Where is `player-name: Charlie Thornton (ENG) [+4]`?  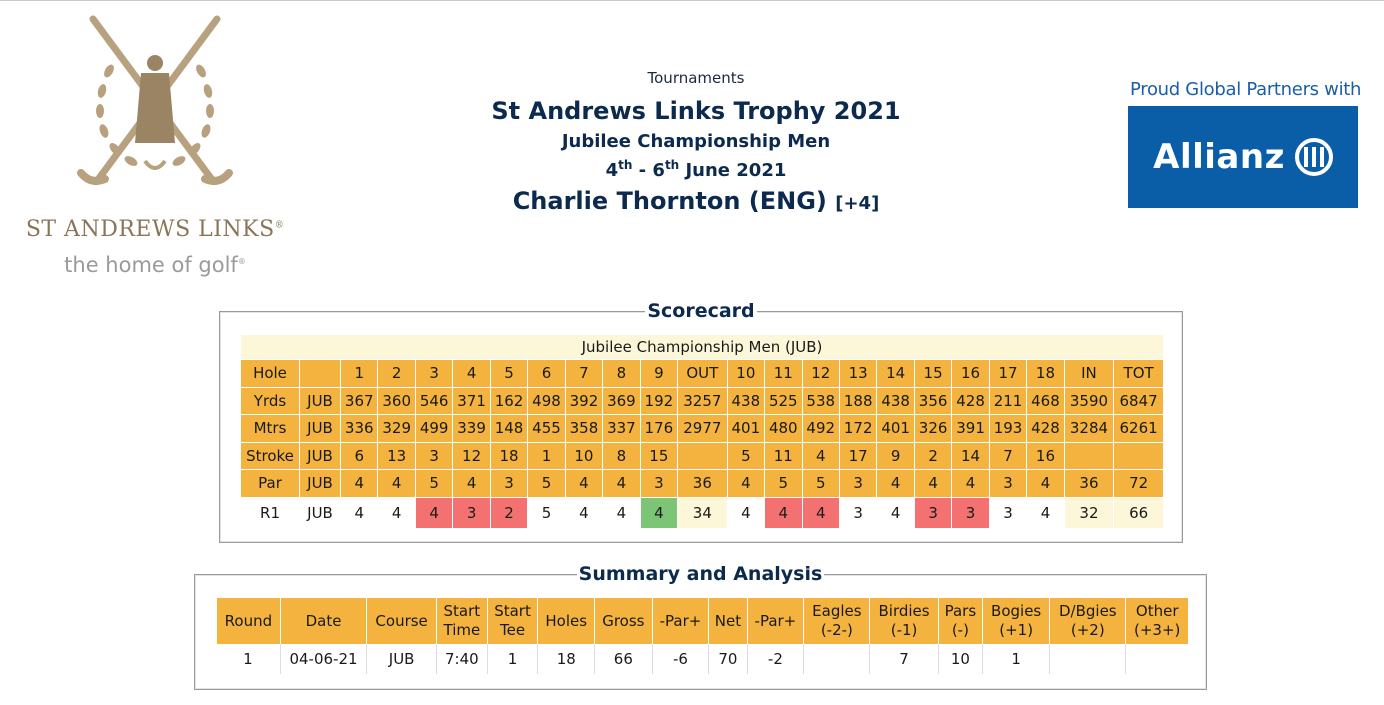
player-name: Charlie Thornton (ENG) [+4] is located at coordinates (696, 201).